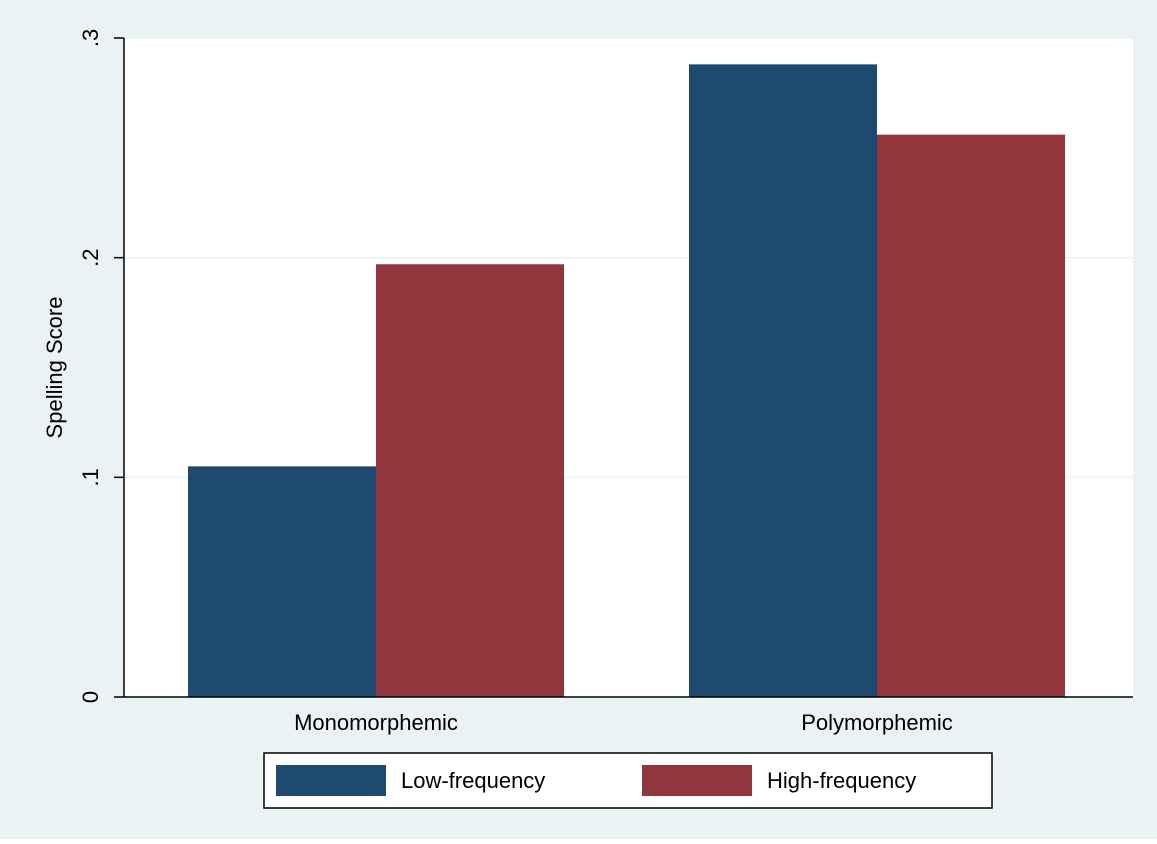 Image resolution: width=1157 pixels, height=844 pixels. I want to click on bar-low-frequency-monomorphemic, so click(282, 581).